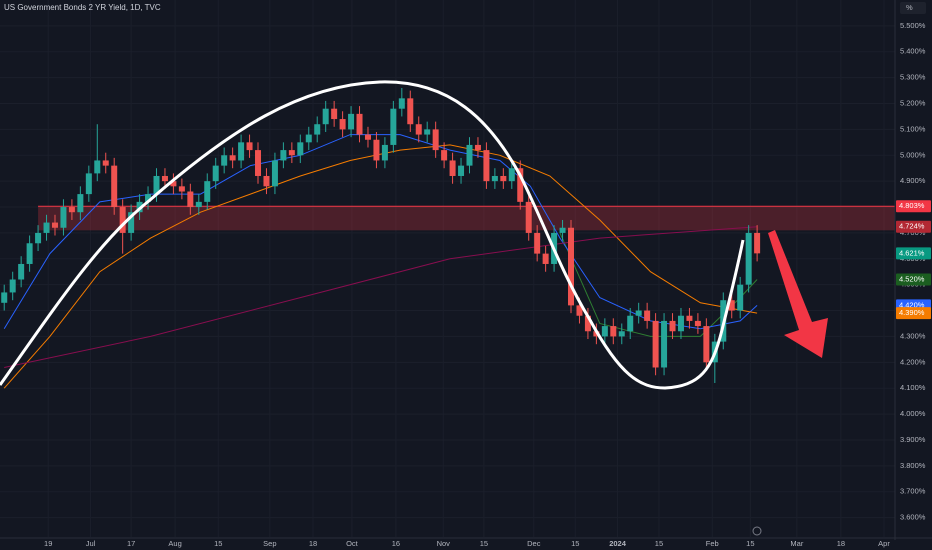  What do you see at coordinates (913, 361) in the screenshot?
I see `y-tick-label: 4.200%` at bounding box center [913, 361].